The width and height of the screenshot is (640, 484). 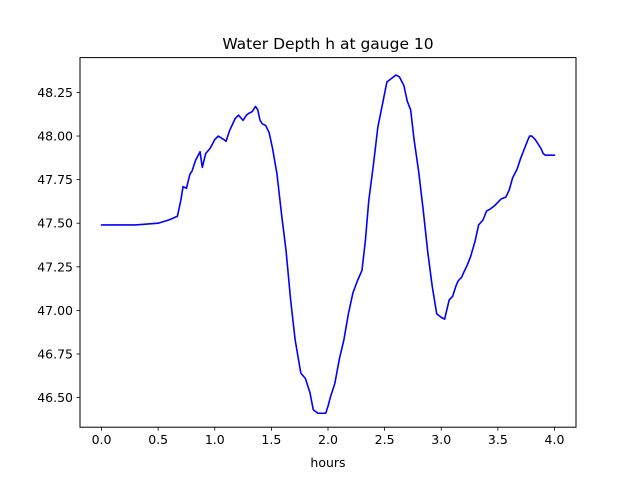 What do you see at coordinates (215, 439) in the screenshot?
I see `x-tick-label: 1.0` at bounding box center [215, 439].